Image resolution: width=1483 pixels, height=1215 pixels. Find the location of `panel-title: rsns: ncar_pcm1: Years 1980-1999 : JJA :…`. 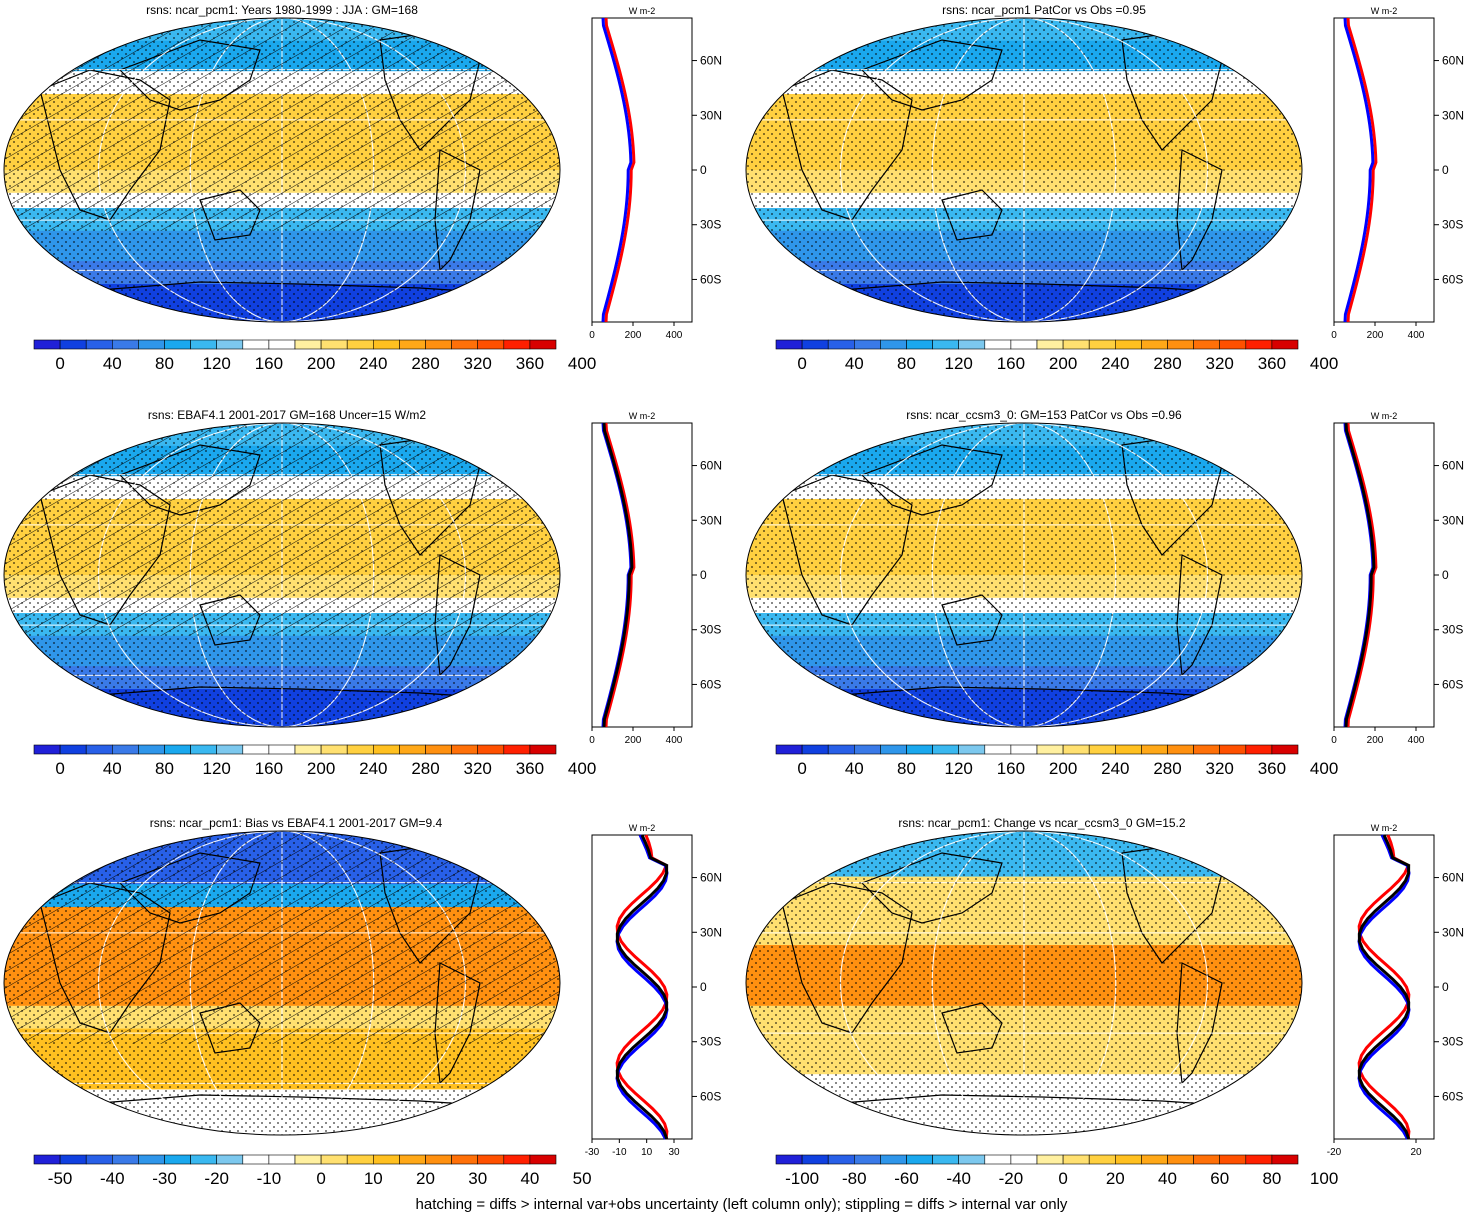

panel-title: rsns: ncar_pcm1: Years 1980-1999 : JJA :… is located at coordinates (282, 10).